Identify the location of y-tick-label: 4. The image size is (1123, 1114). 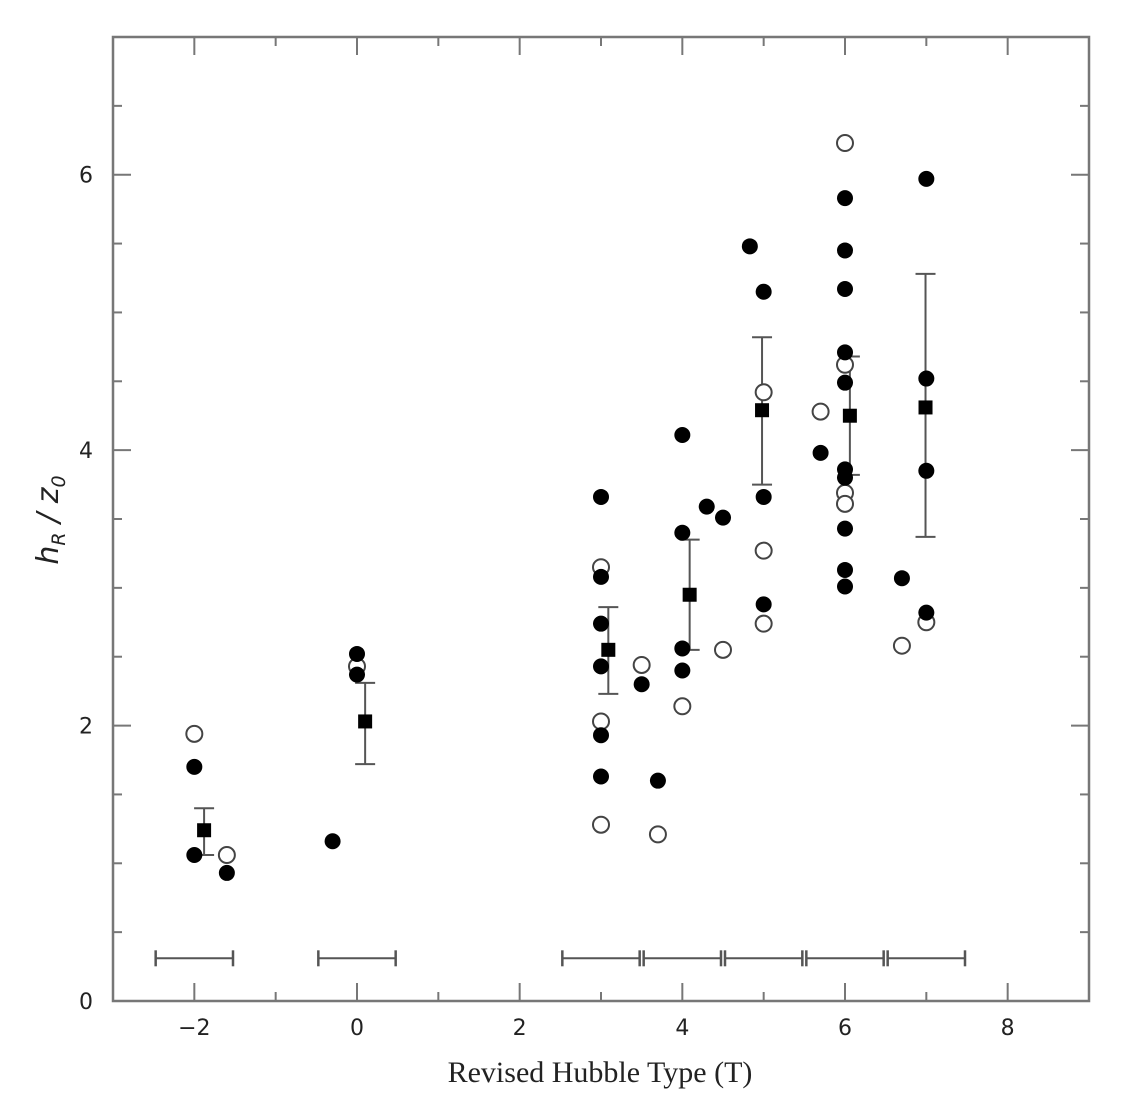
(86, 451).